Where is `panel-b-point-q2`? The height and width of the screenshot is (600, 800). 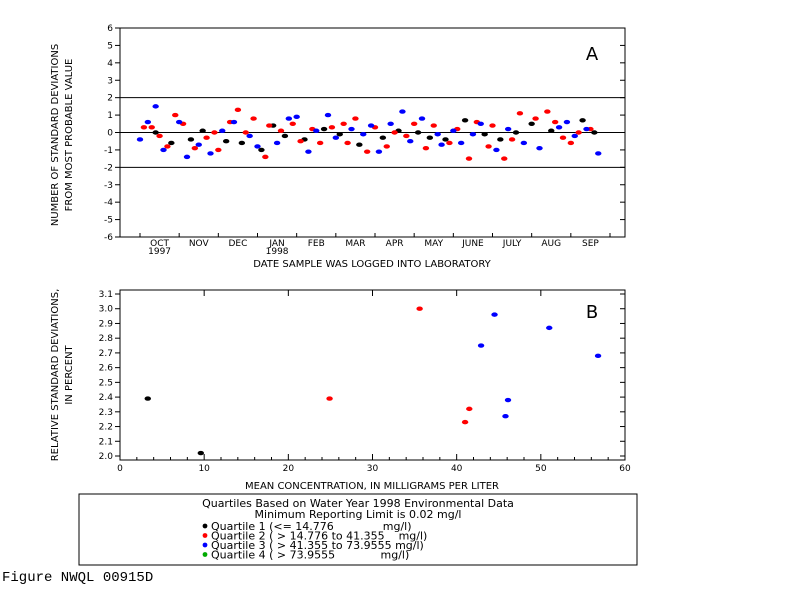 panel-b-point-q2 is located at coordinates (465, 422).